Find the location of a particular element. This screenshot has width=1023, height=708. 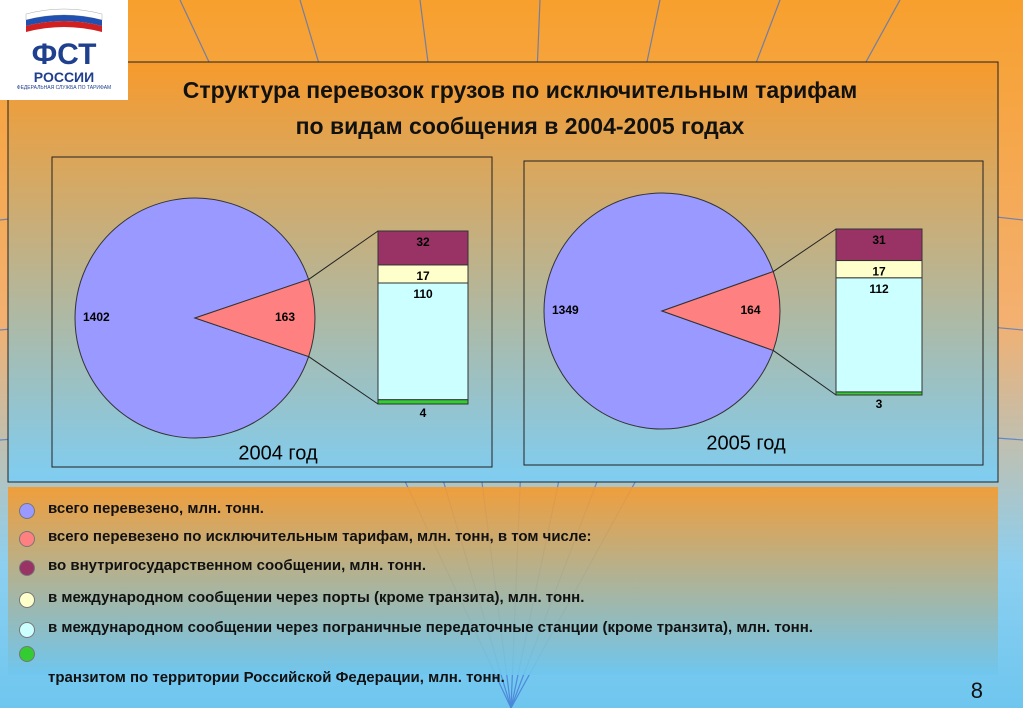

data-label: 112 is located at coordinates (879, 289).